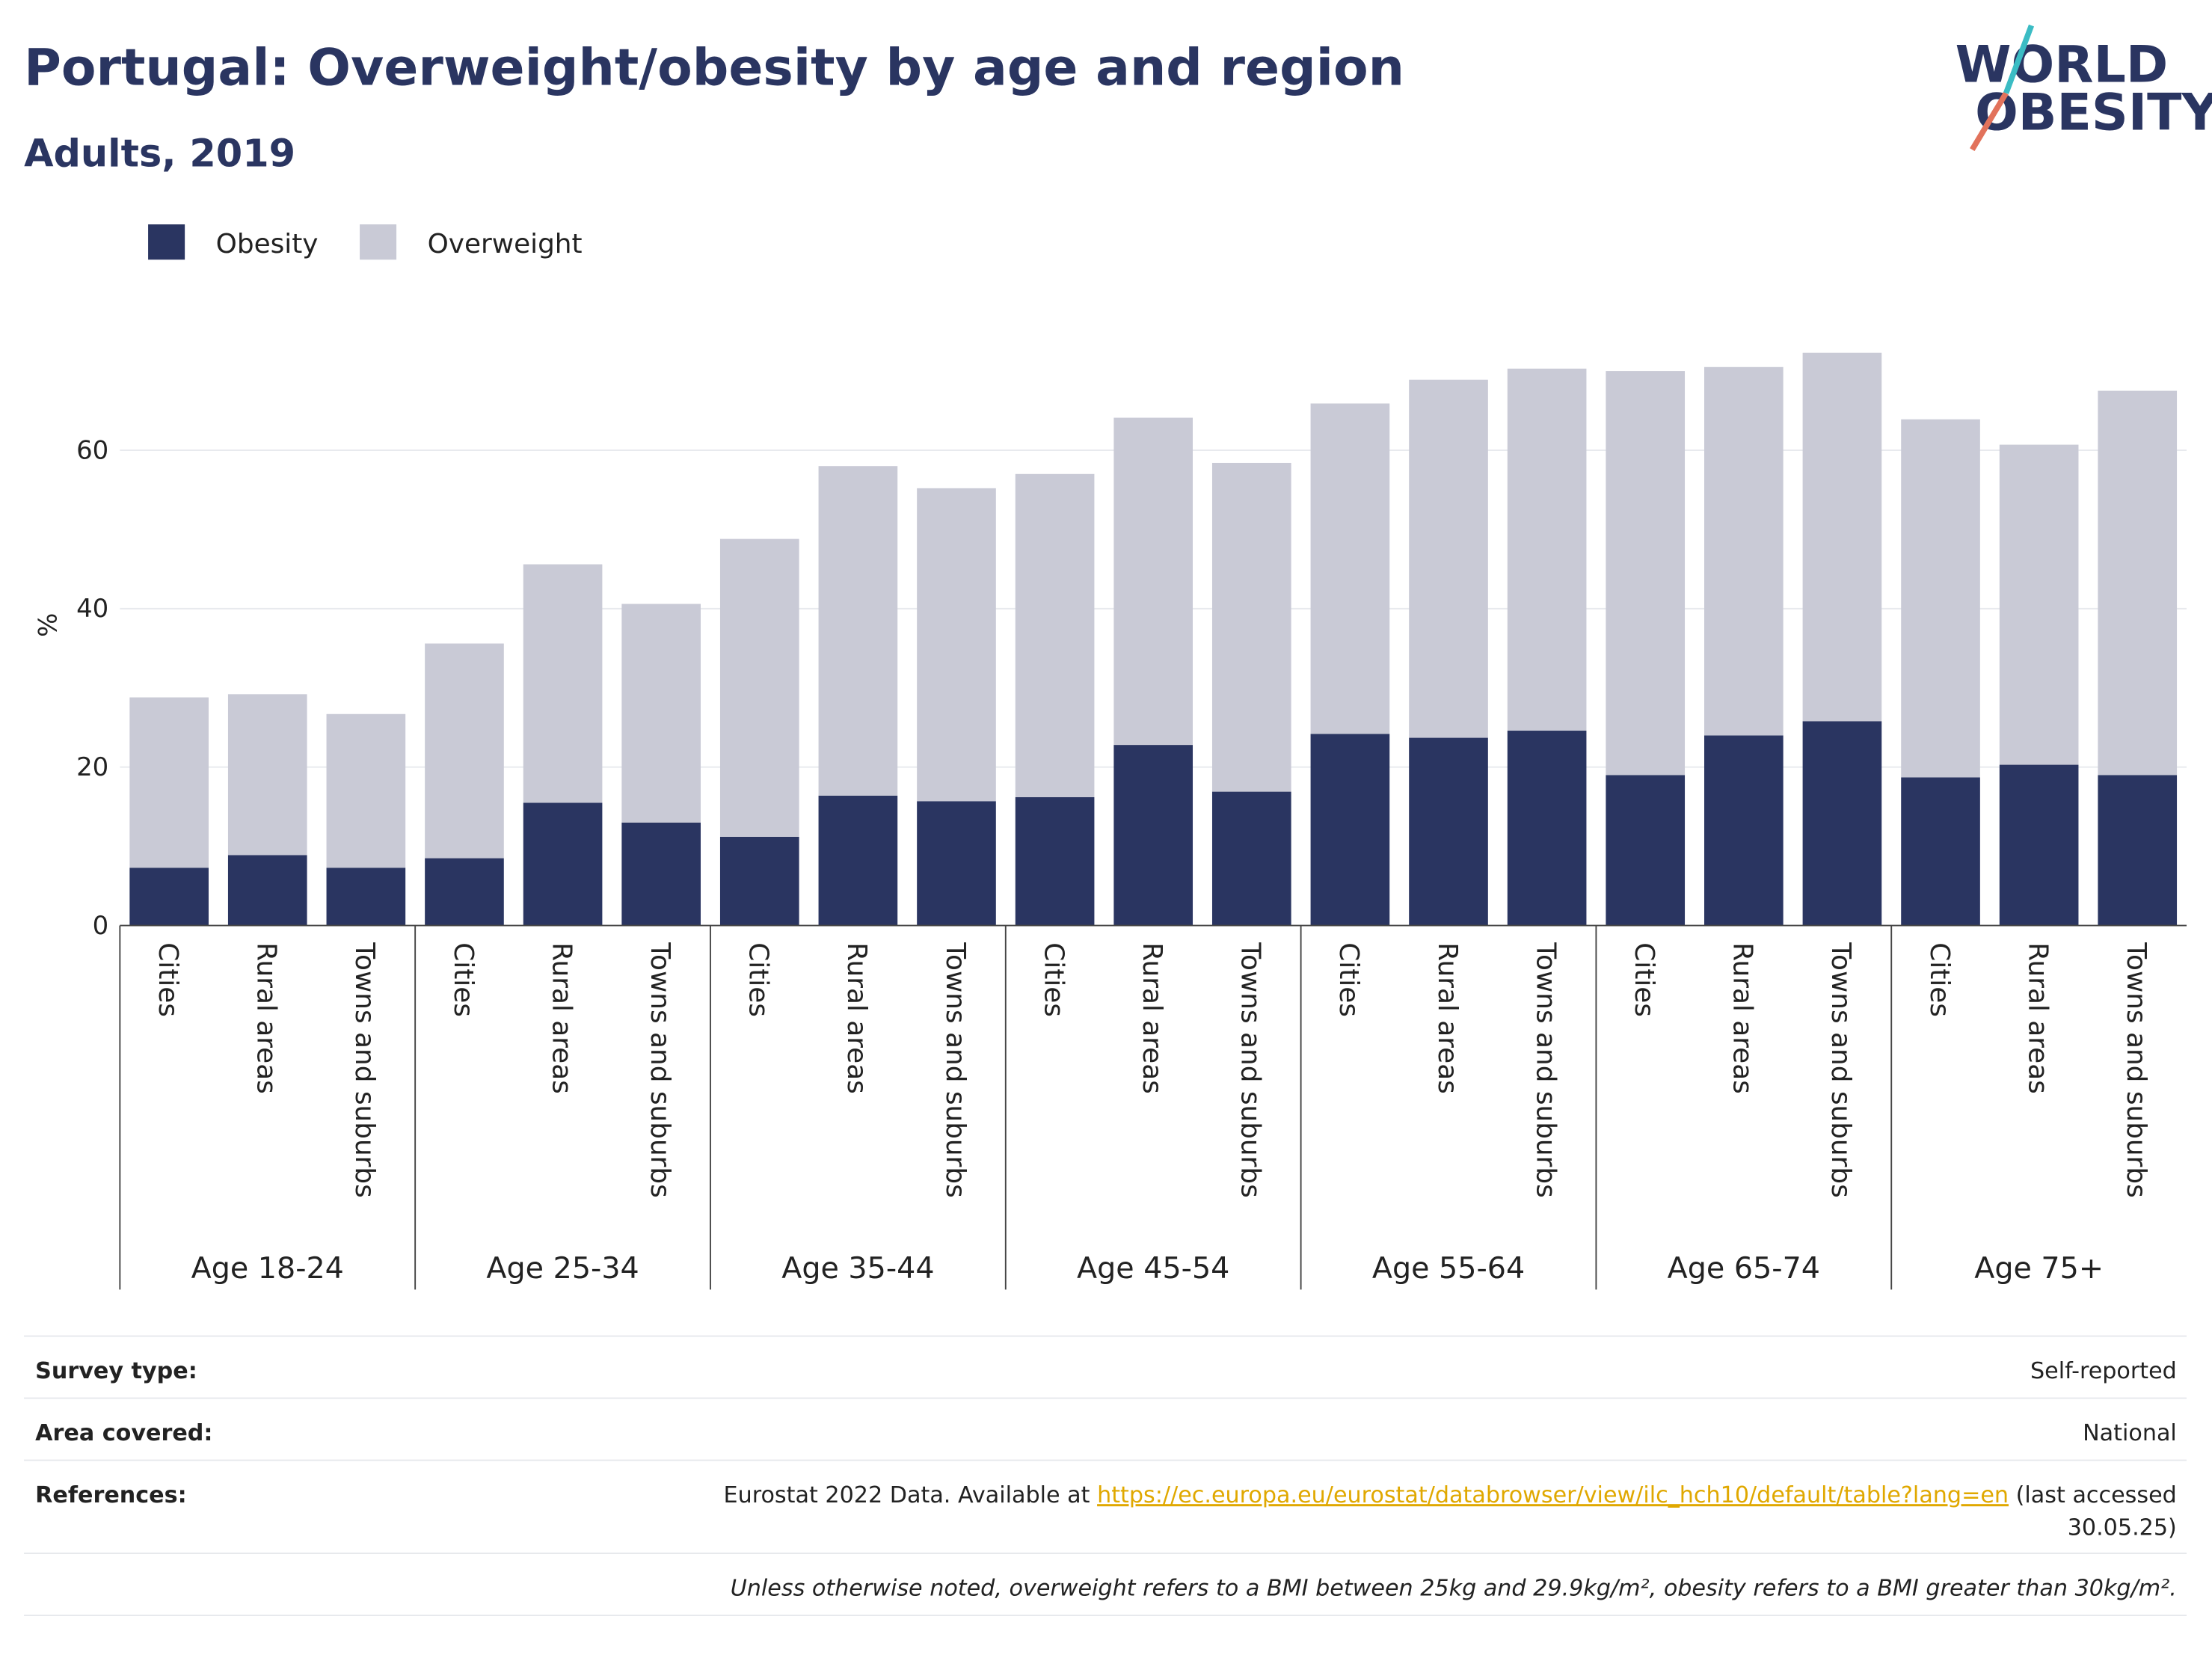  I want to click on footer-value: National, so click(2130, 1433).